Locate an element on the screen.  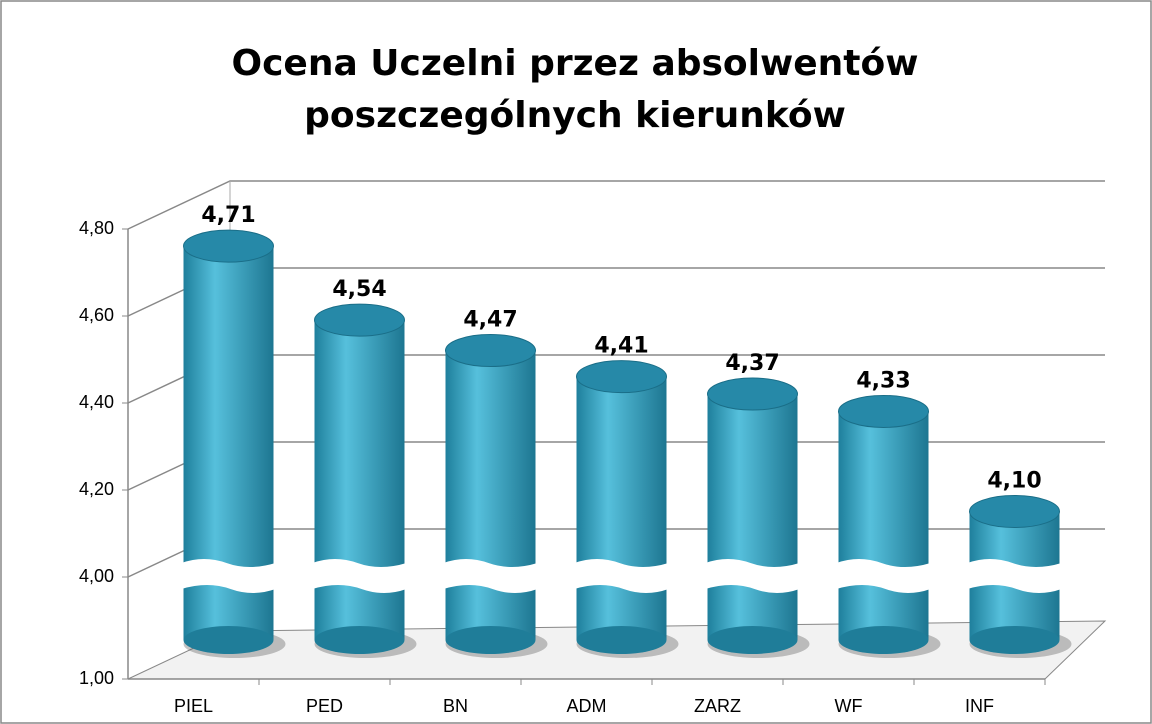
y-tick-label: 1,00 is located at coordinates (96, 678).